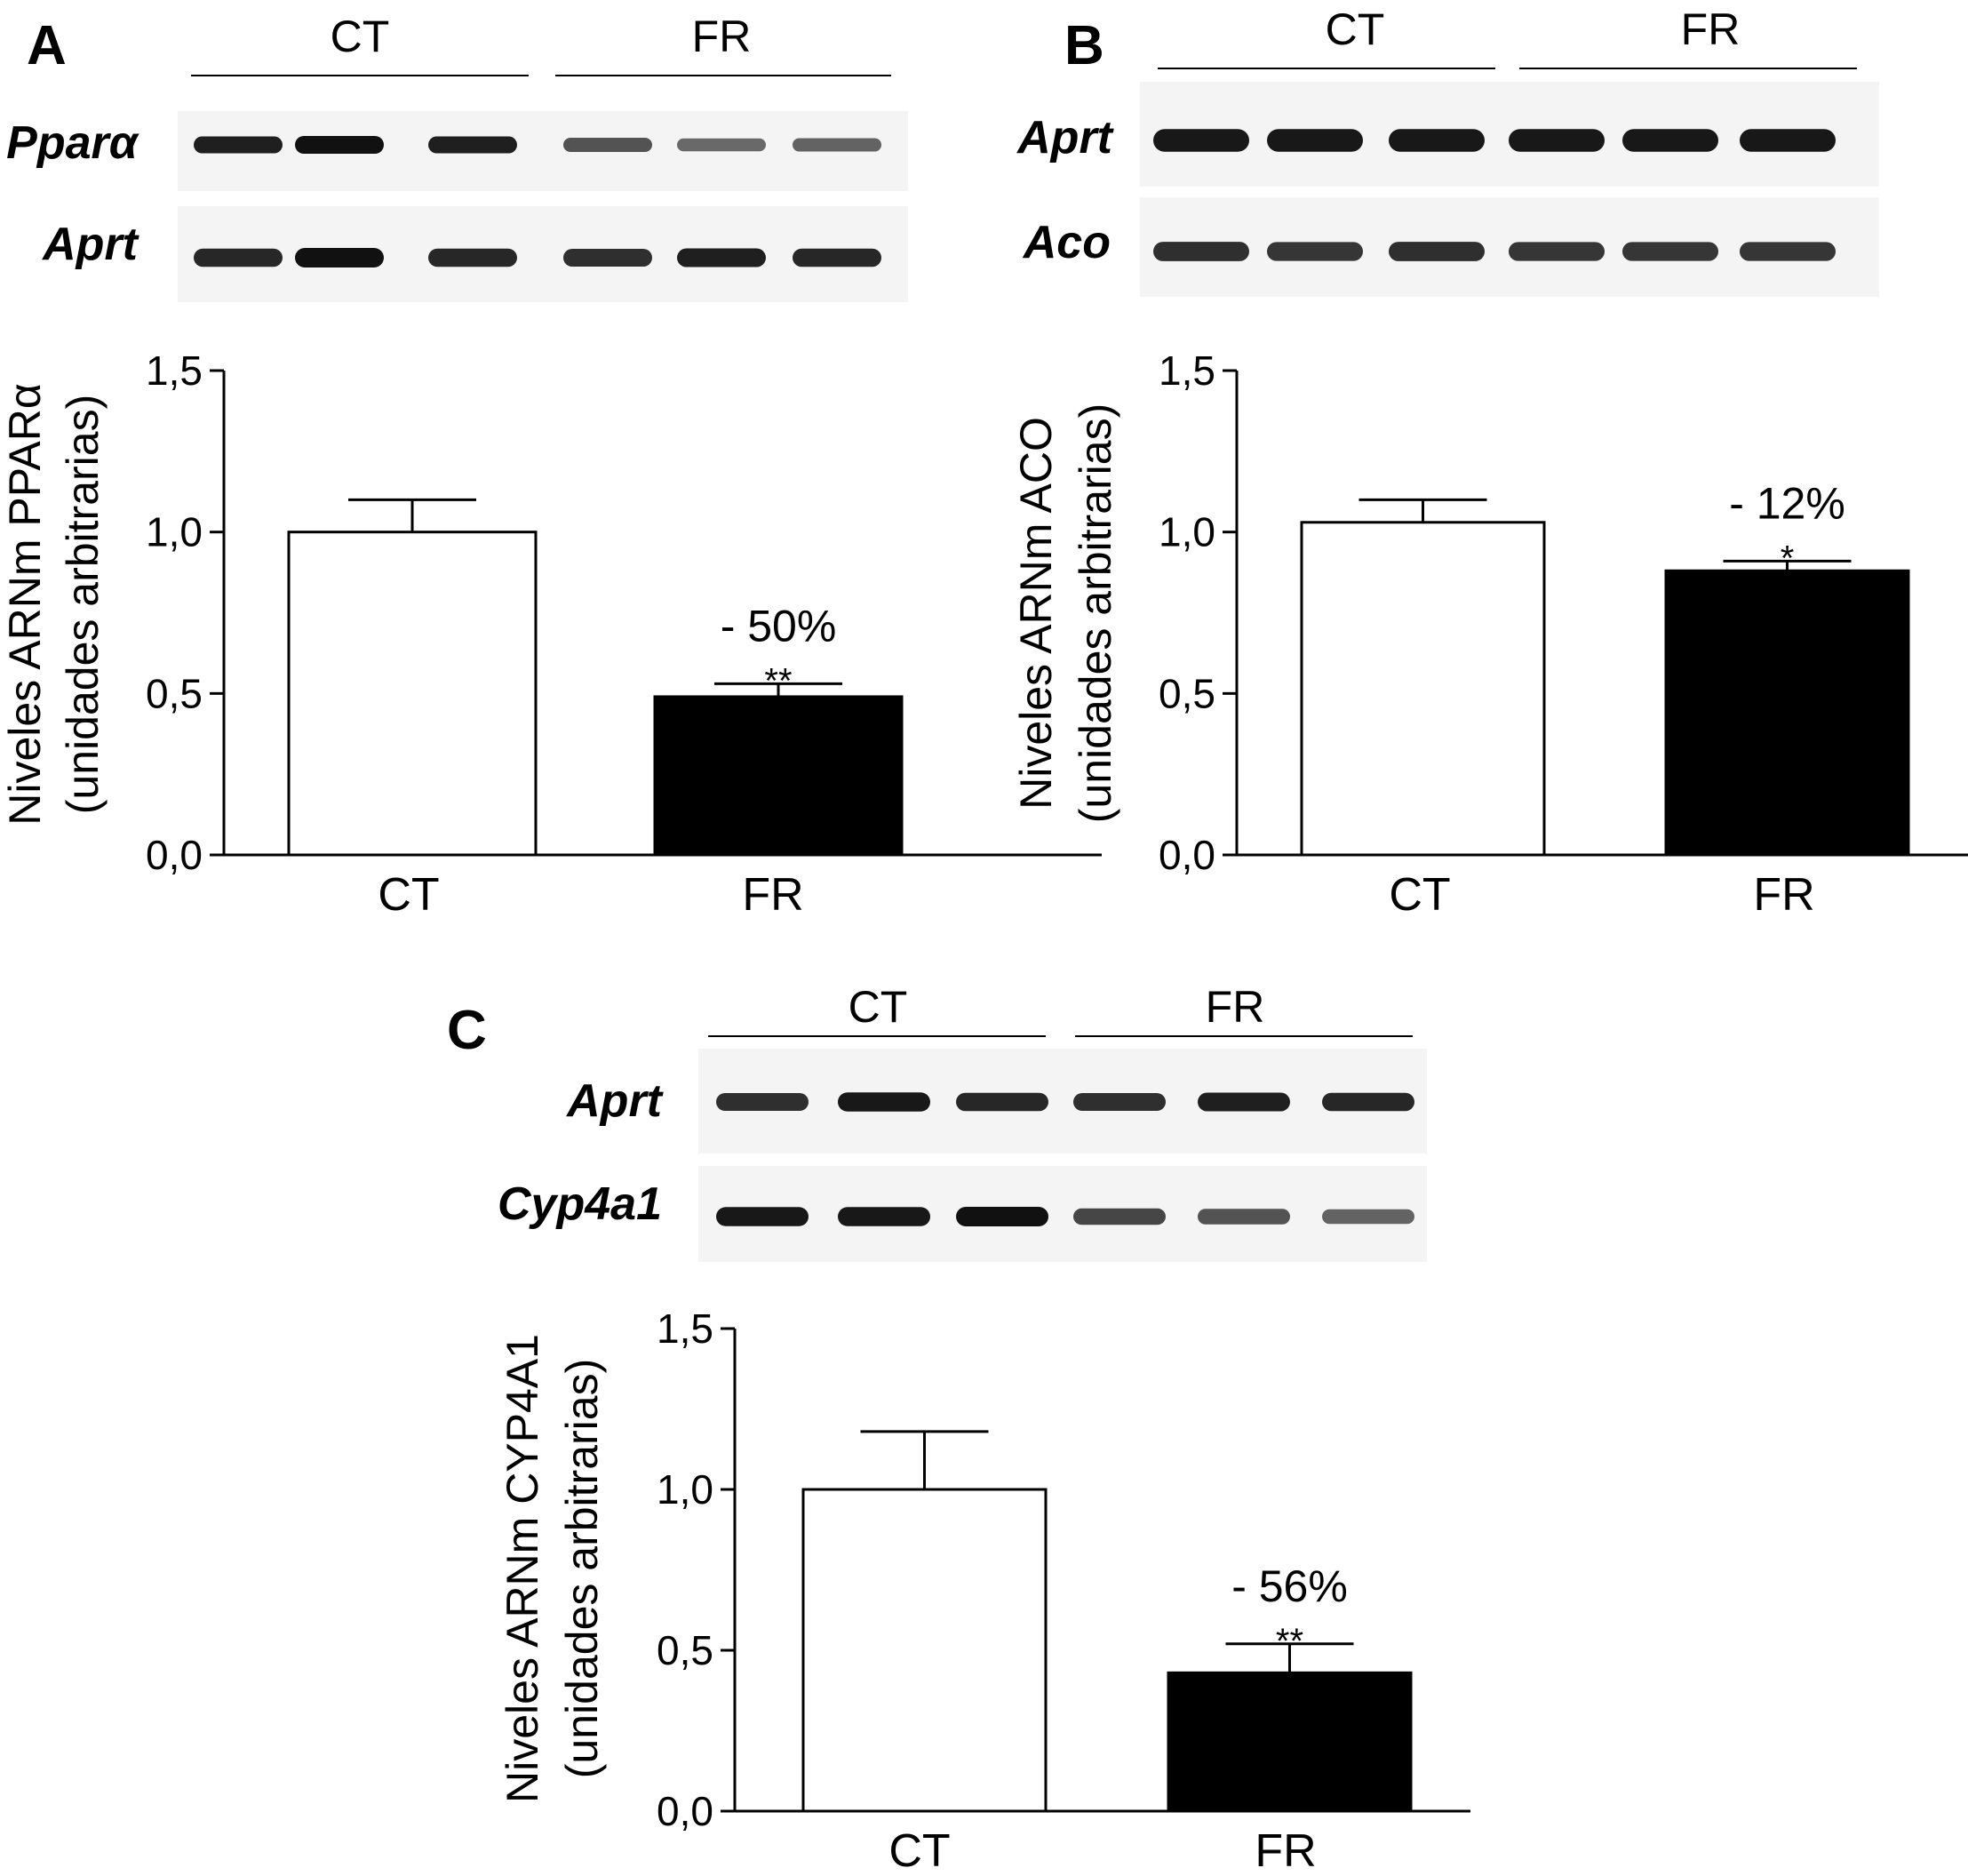 The width and height of the screenshot is (1968, 1876). What do you see at coordinates (1084, 45) in the screenshot?
I see `panel-letter: B` at bounding box center [1084, 45].